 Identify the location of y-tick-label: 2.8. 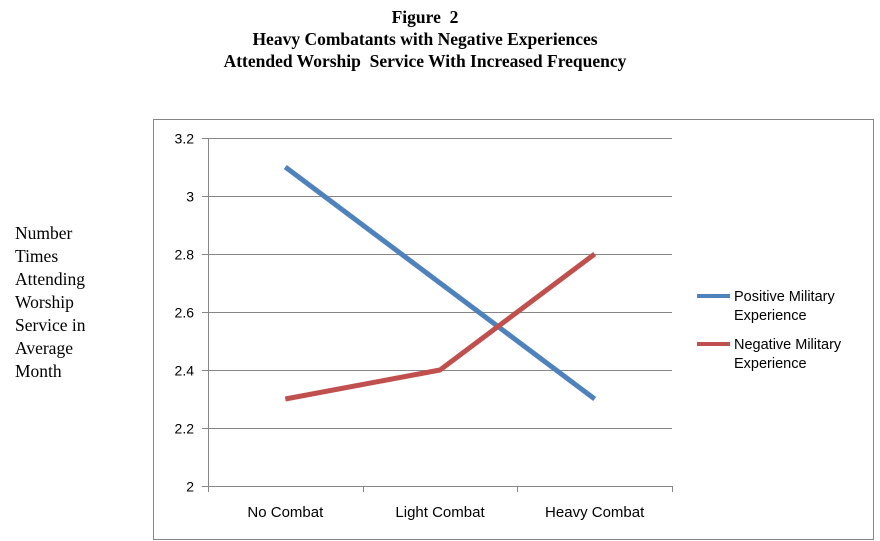
(185, 255).